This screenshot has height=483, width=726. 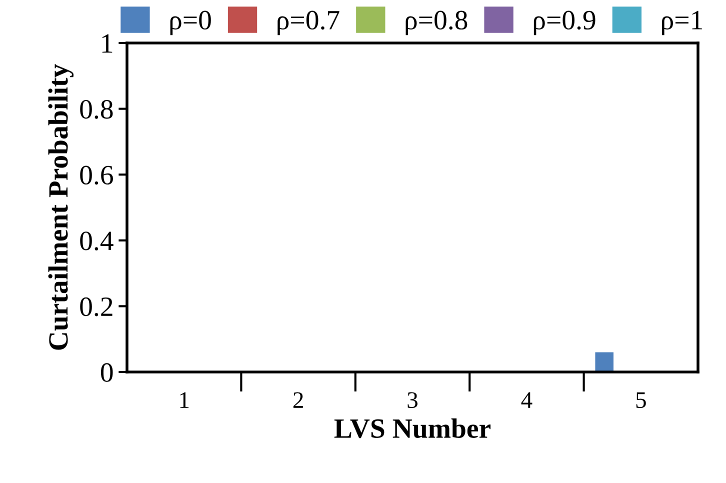 I want to click on x-tick-label: 1, so click(x=184, y=400).